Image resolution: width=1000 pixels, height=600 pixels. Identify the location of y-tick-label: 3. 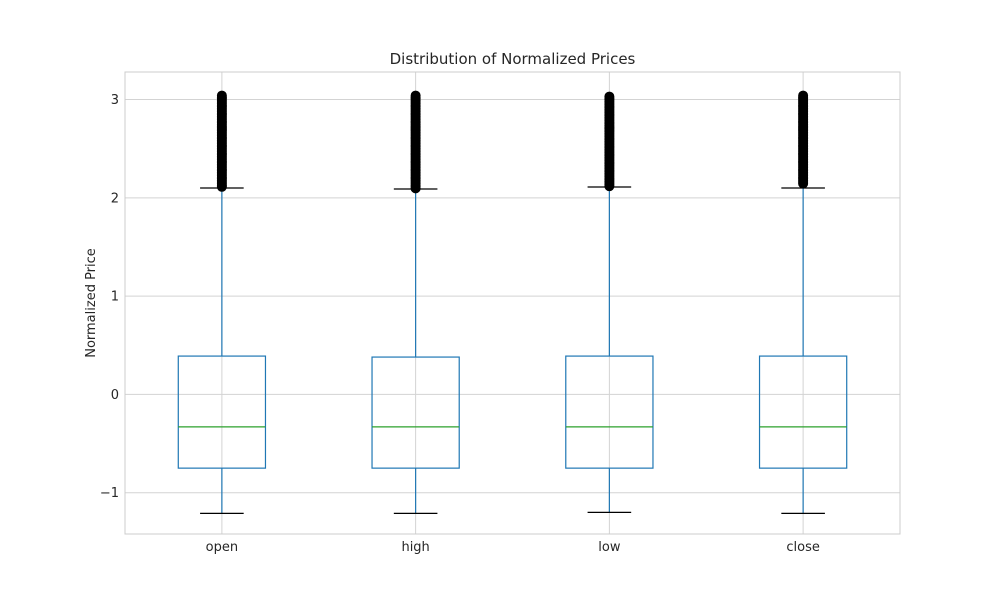
(115, 100).